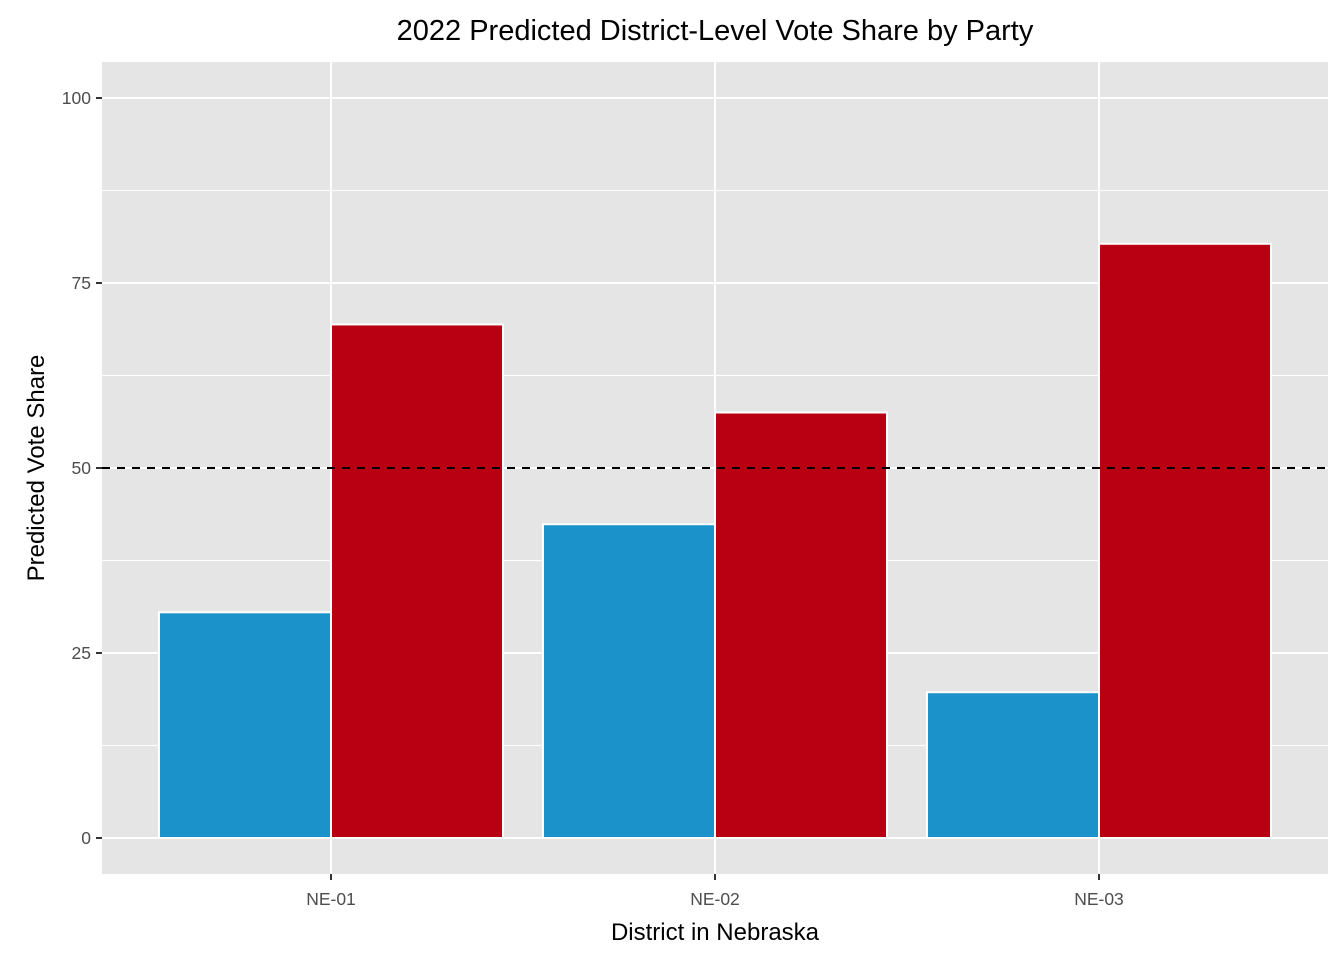  I want to click on y-tick-label: 100, so click(76, 98).